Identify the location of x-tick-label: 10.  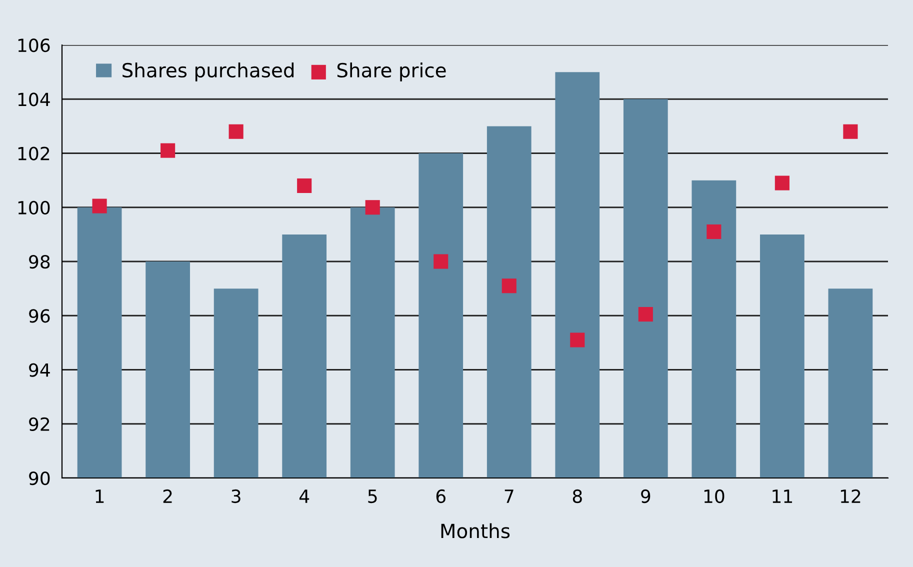
(714, 496).